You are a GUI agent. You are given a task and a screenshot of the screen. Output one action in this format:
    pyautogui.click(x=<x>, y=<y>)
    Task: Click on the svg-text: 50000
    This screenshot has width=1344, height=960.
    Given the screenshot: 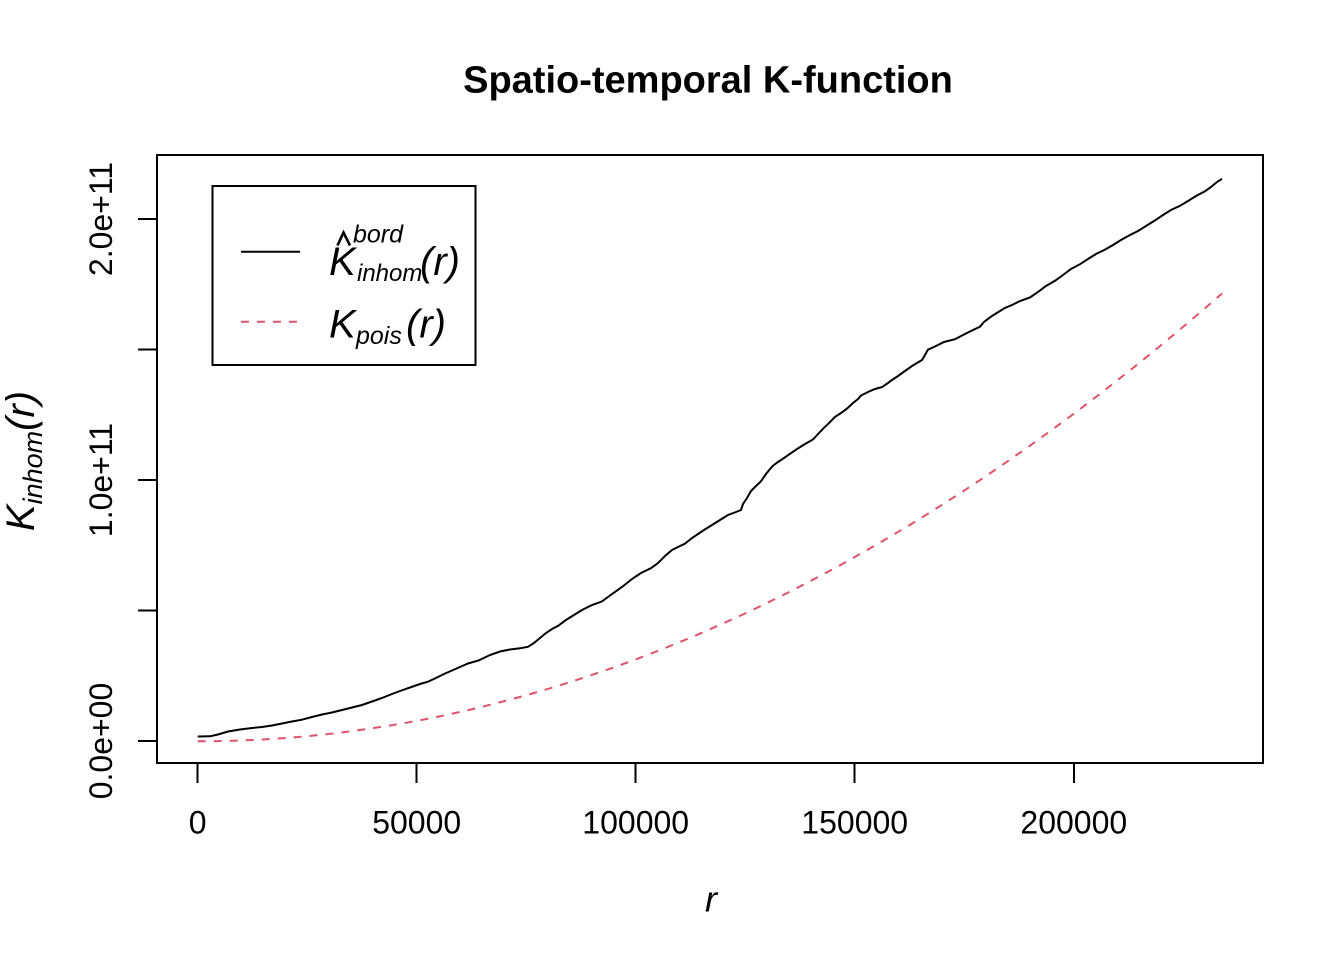 What is the action you would take?
    pyautogui.click(x=416, y=823)
    